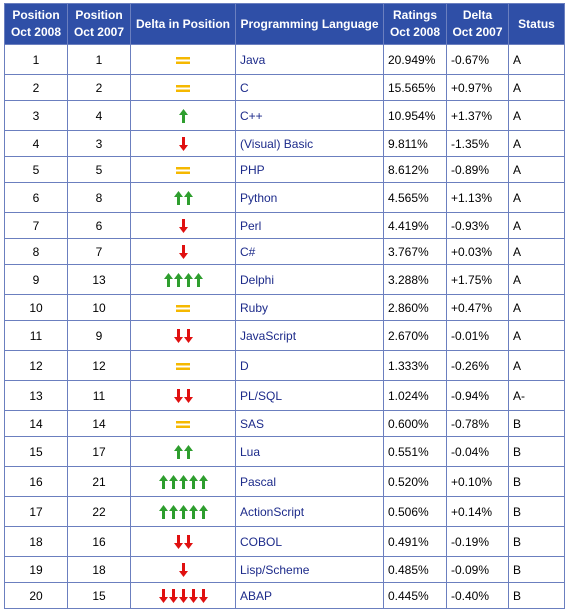  I want to click on table-row: 6 8 Python 4.565% +1.13% A, so click(284, 197).